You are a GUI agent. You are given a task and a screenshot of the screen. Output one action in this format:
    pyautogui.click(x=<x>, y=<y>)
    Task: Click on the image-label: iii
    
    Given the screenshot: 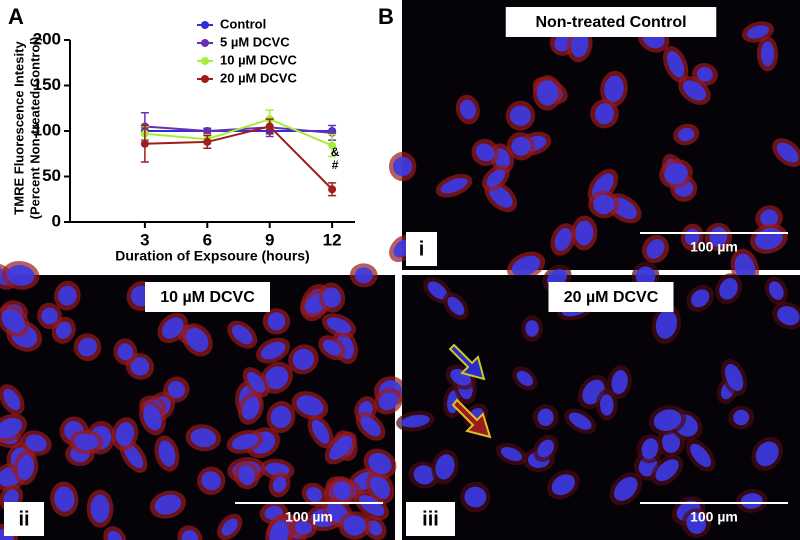 What is the action you would take?
    pyautogui.click(x=430, y=519)
    